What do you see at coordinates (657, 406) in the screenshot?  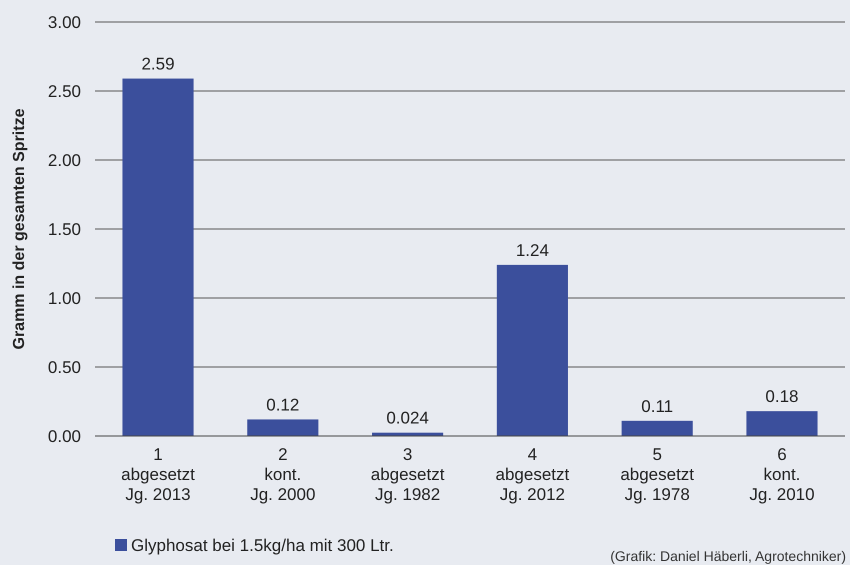 I see `data-label: 0.11` at bounding box center [657, 406].